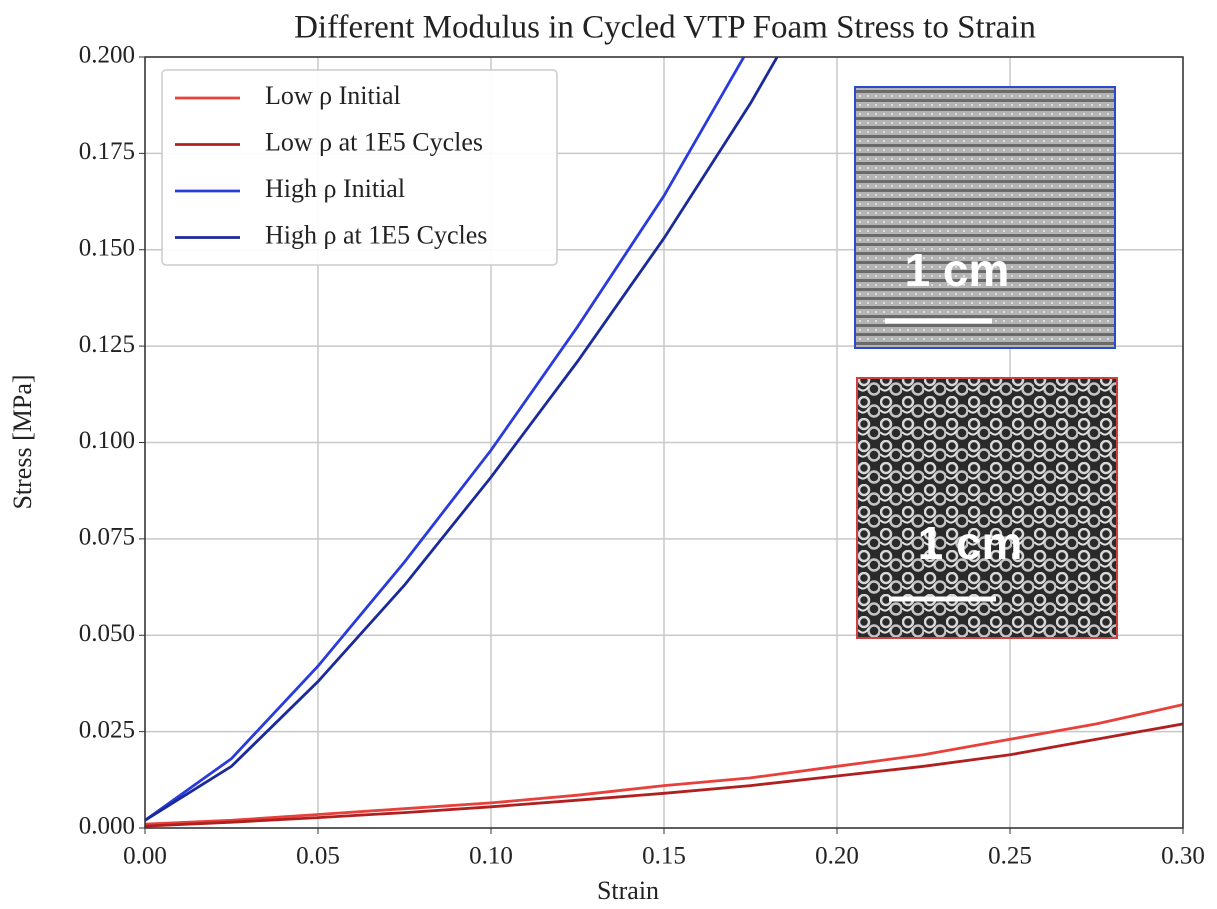 This screenshot has height=909, width=1217. I want to click on x-tick-label: 0.00, so click(145, 856).